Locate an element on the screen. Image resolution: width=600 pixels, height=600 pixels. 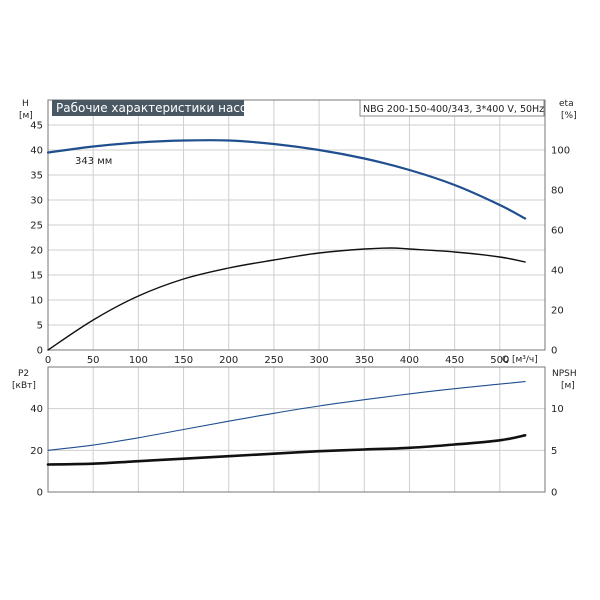
top-left-y-tick-label: 45 is located at coordinates (36, 126).